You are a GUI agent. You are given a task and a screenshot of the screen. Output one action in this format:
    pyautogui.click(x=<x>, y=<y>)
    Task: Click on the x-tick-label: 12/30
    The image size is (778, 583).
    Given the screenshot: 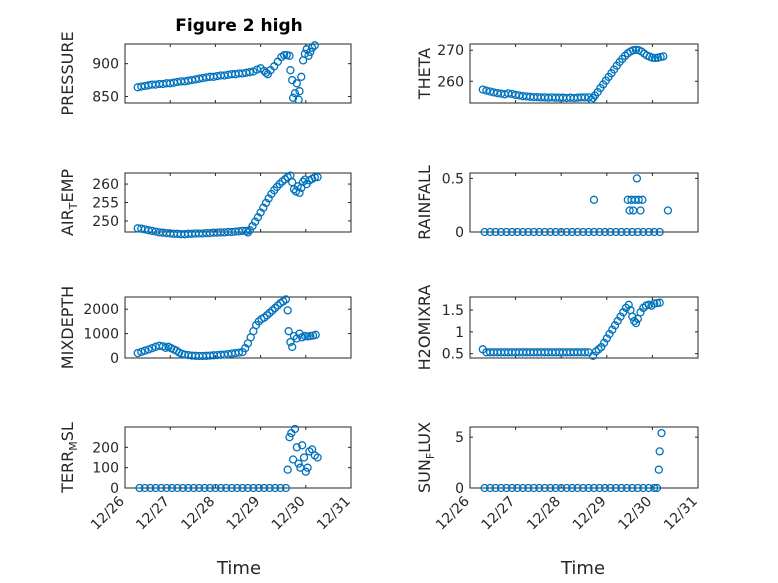 What is the action you would take?
    pyautogui.click(x=289, y=514)
    